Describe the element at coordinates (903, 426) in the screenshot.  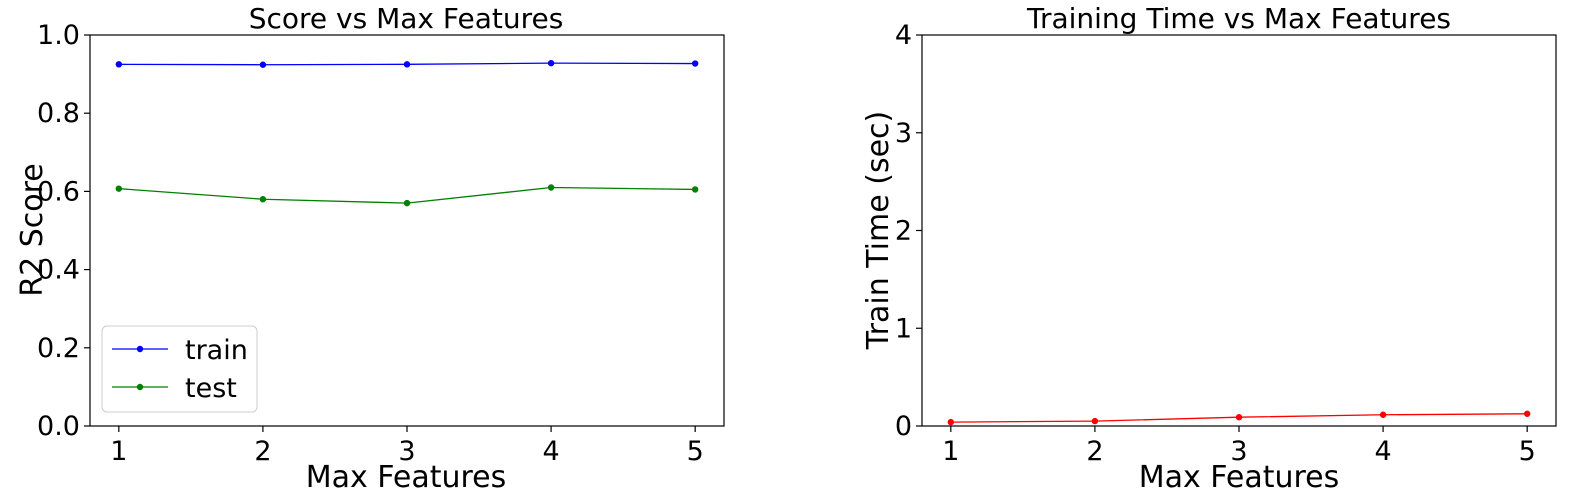
I see `time-y-tick-label: 0` at that location.